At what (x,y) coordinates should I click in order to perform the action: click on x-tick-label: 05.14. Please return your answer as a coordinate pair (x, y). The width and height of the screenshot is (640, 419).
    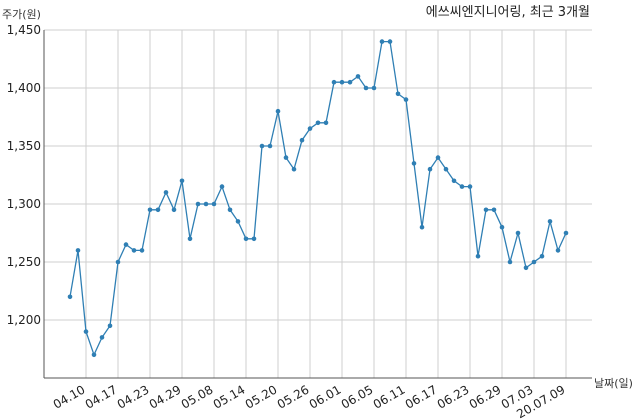
    Looking at the image, I should click on (229, 396).